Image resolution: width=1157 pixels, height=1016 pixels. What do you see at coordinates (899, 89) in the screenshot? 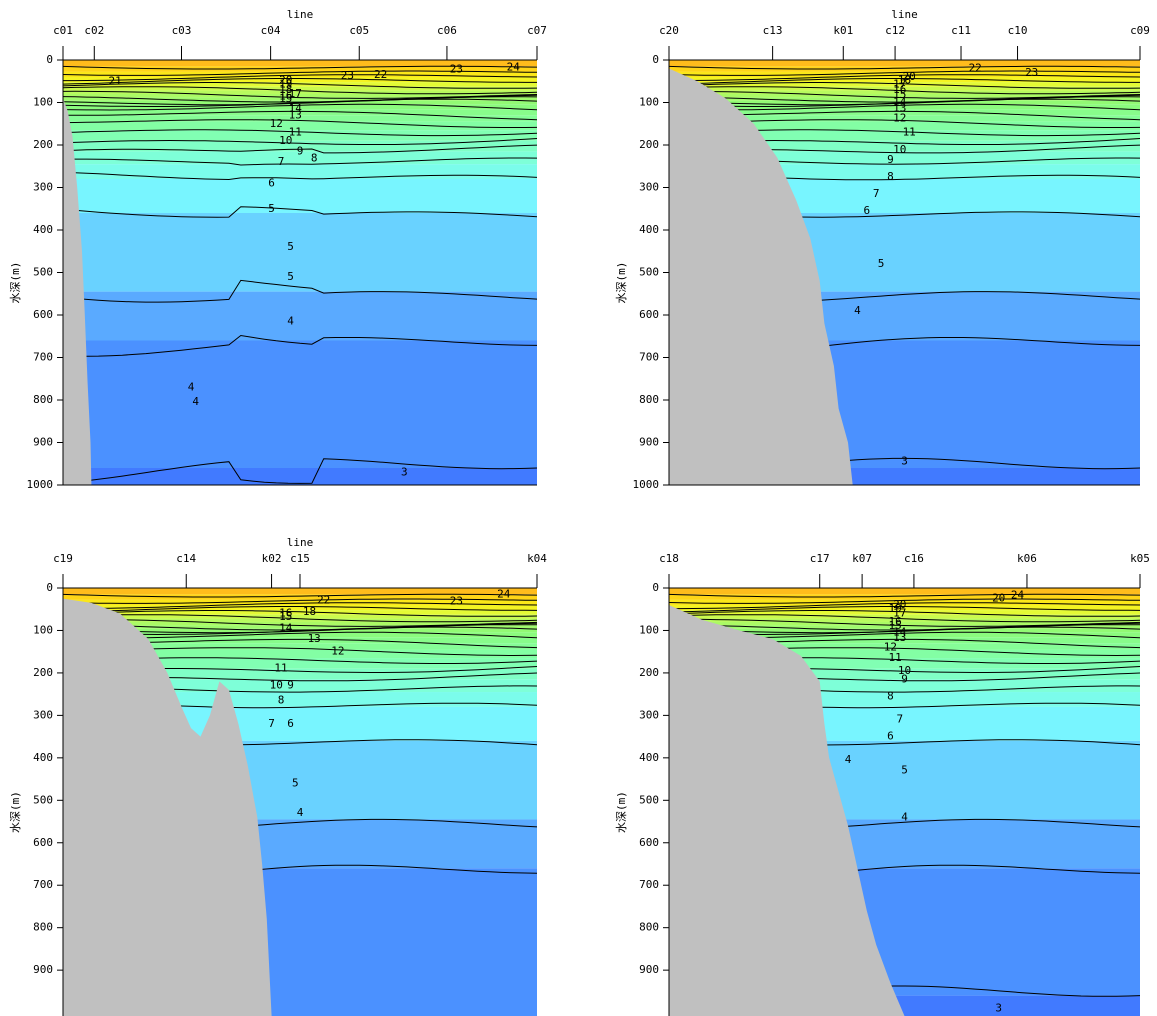
I see `contour-label: 16` at bounding box center [899, 89].